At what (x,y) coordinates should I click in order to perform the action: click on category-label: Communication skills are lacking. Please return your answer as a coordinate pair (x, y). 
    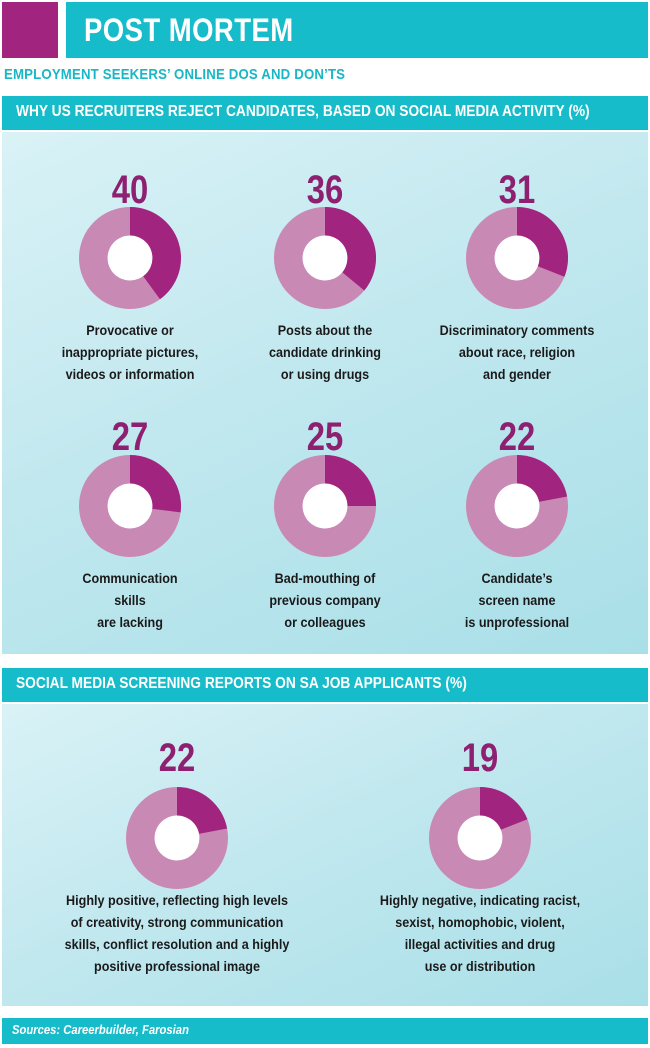
    Looking at the image, I should click on (130, 600).